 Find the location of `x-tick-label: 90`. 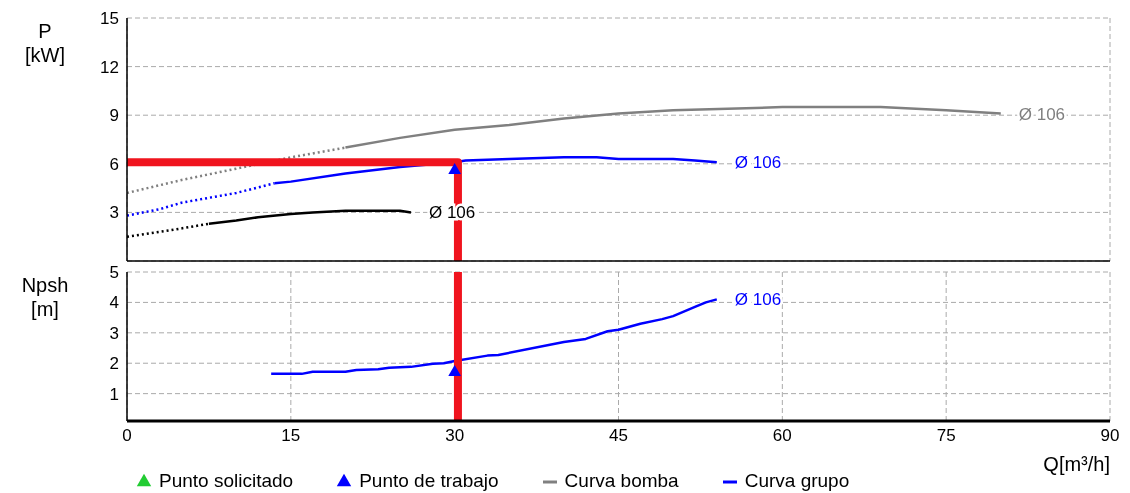

x-tick-label: 90 is located at coordinates (1110, 436).